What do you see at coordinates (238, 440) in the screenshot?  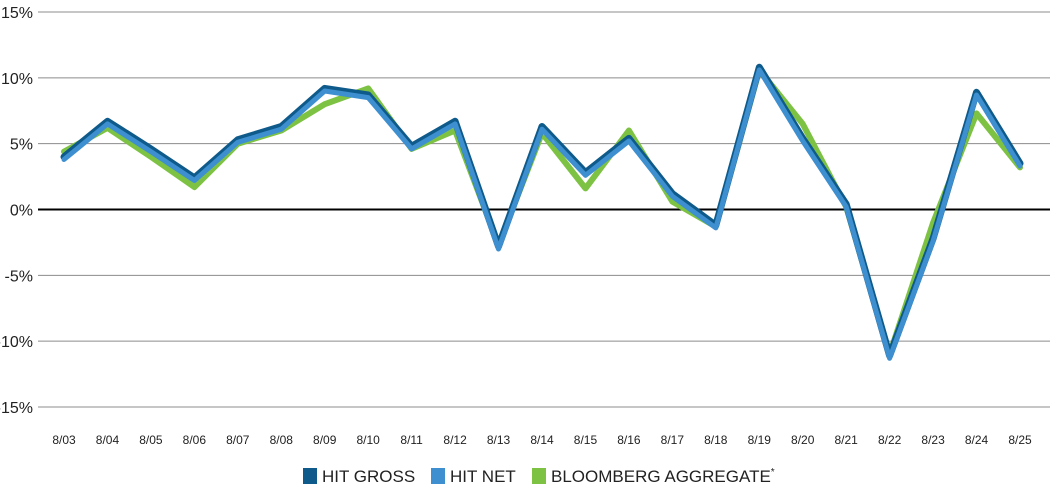 I see `x-tick-label: 8/07` at bounding box center [238, 440].